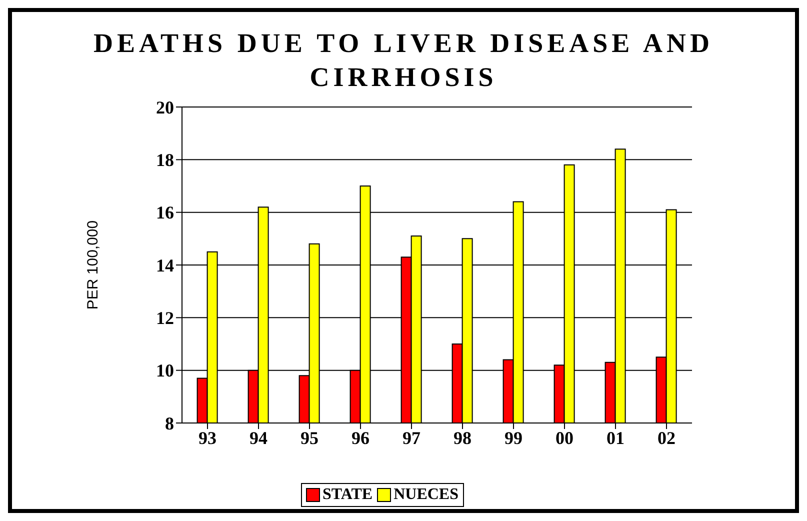 The height and width of the screenshot is (521, 807). Describe the element at coordinates (165, 265) in the screenshot. I see `y-tick-label: 14` at that location.